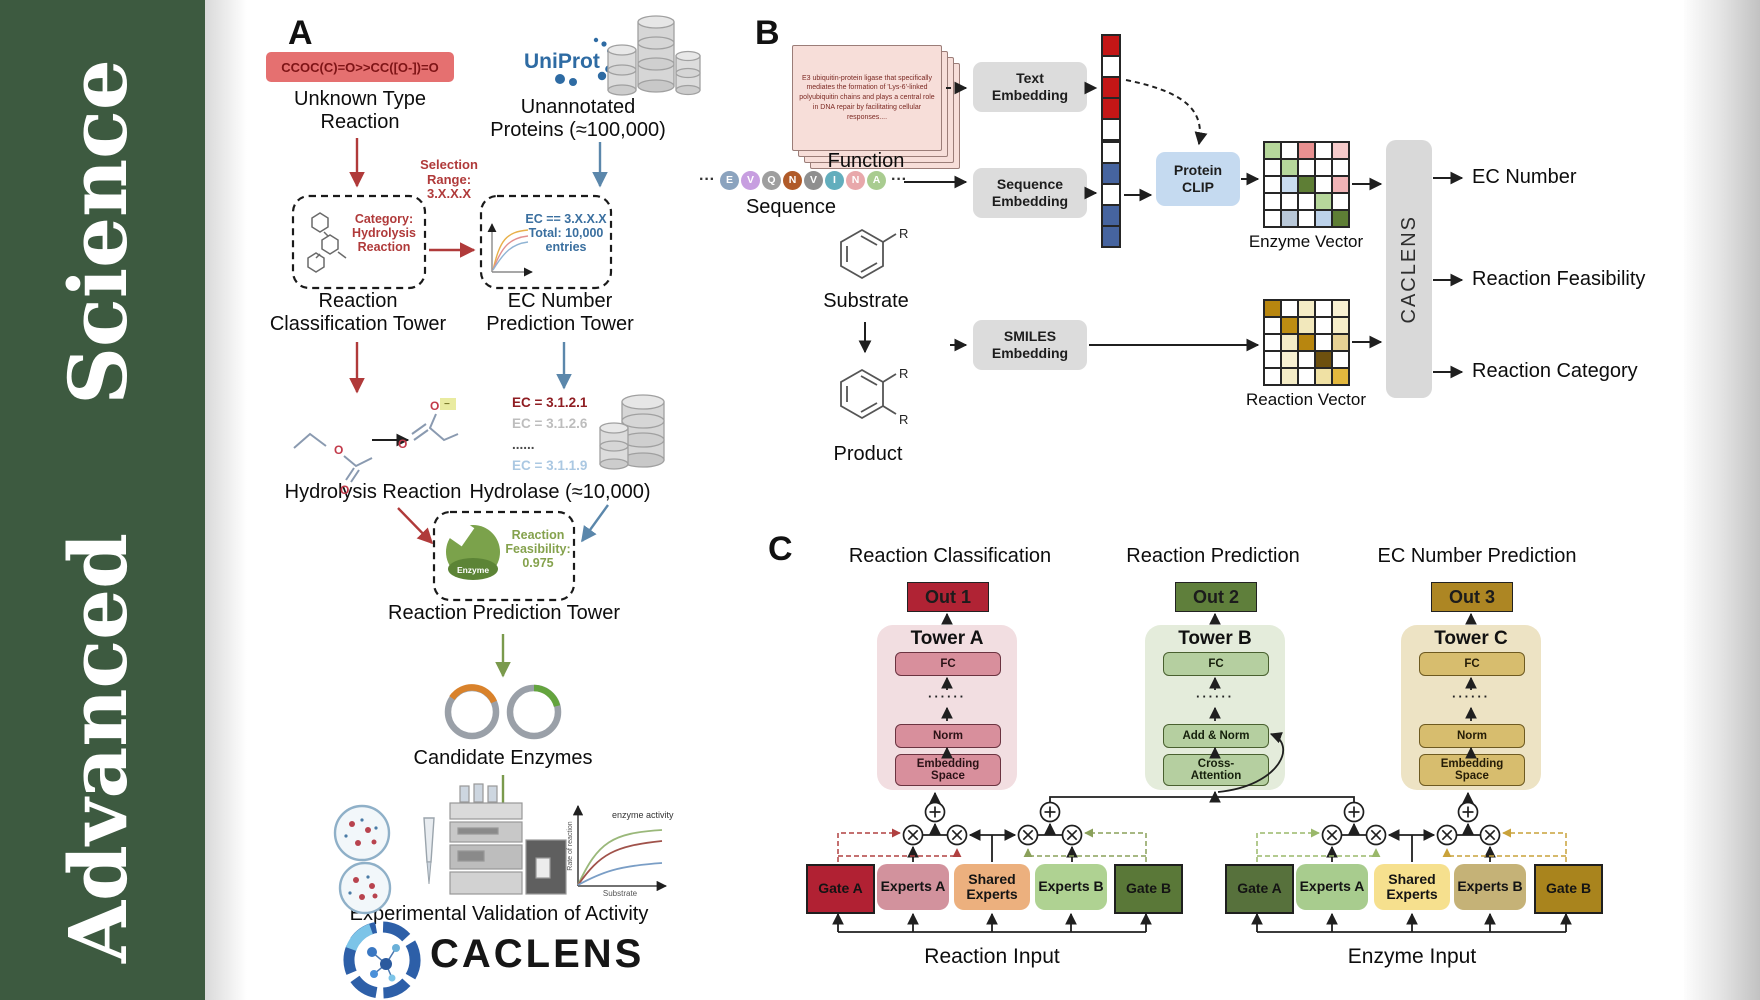 This screenshot has width=1760, height=1000. Describe the element at coordinates (428, 424) in the screenshot. I see `acetate-molecule-icon: O − O` at that location.